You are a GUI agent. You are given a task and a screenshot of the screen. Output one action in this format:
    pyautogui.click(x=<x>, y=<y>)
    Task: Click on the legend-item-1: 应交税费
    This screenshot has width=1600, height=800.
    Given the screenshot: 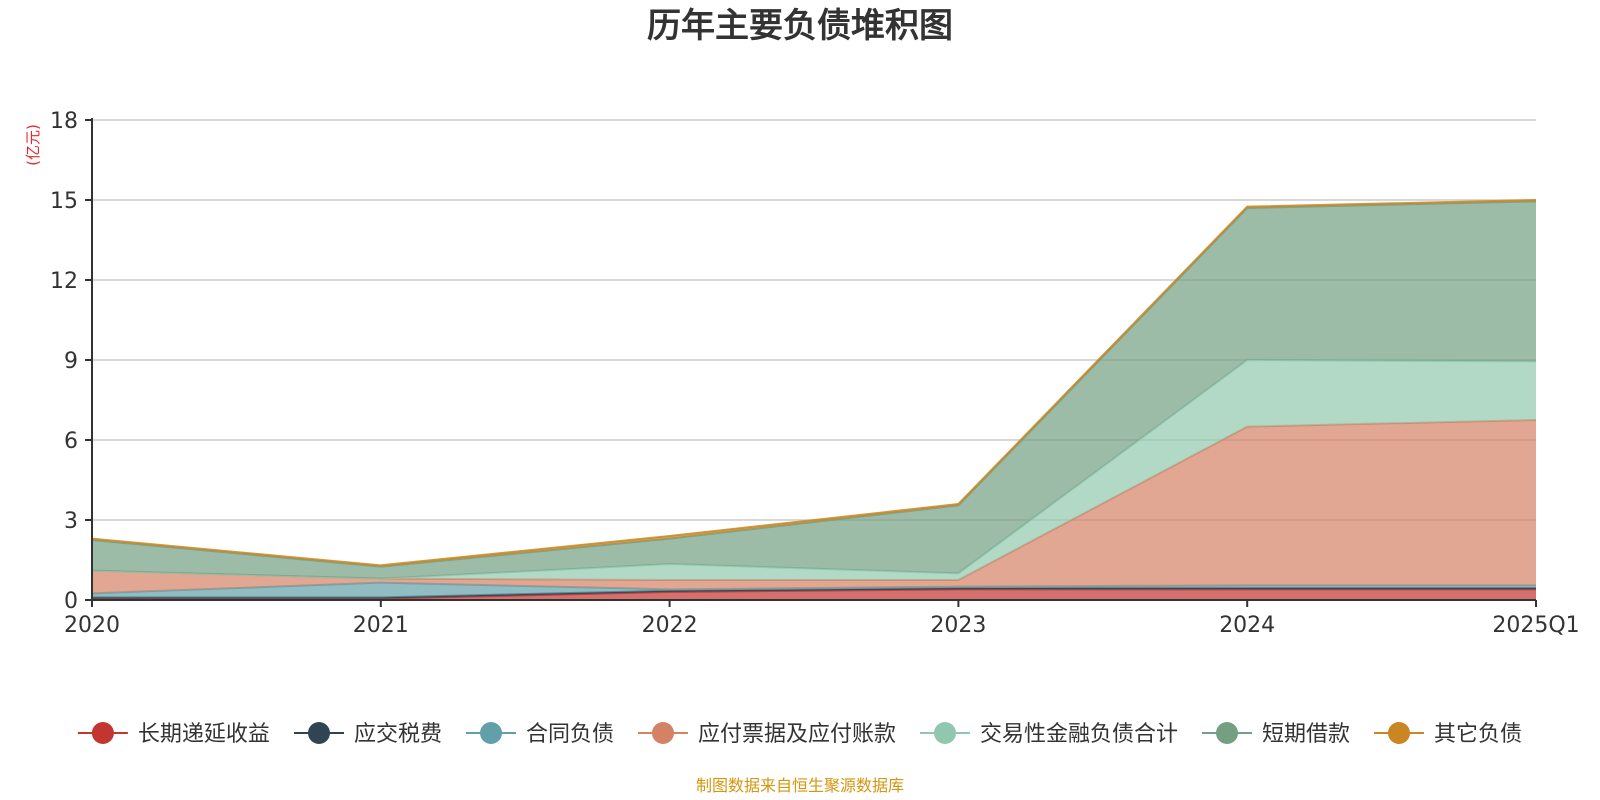 What is the action you would take?
    pyautogui.click(x=368, y=734)
    